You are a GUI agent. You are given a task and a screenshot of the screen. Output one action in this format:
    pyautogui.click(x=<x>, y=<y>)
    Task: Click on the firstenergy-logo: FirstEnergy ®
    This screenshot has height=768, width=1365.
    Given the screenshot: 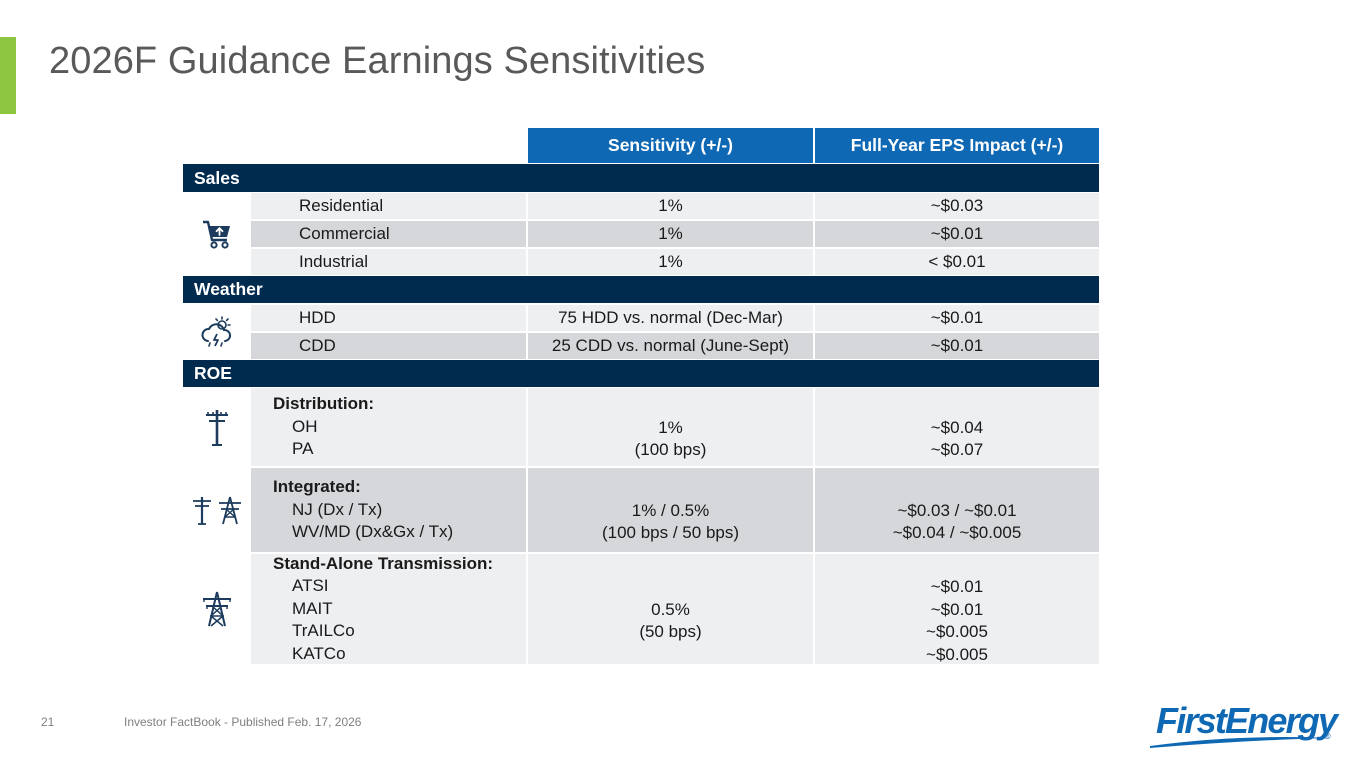 What is the action you would take?
    pyautogui.click(x=1244, y=726)
    